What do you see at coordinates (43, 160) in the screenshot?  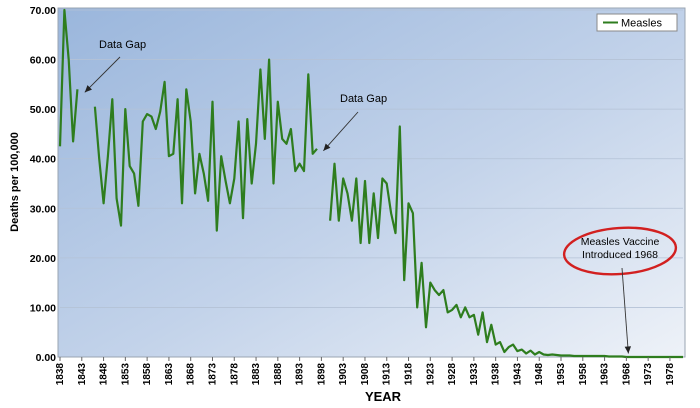 I see `y-tick-label: 40.00` at bounding box center [43, 160].